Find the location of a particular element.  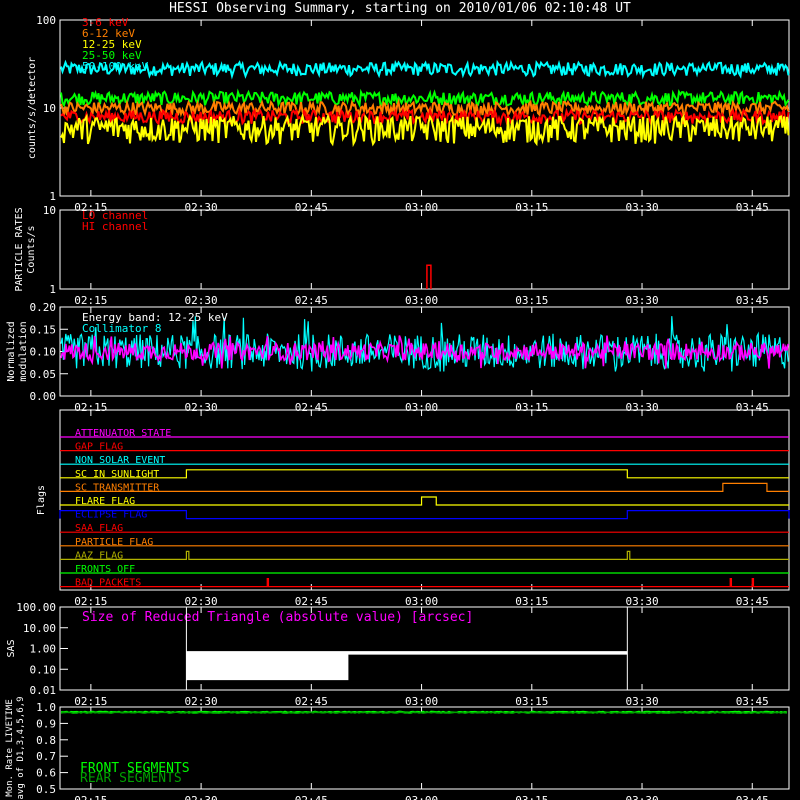

livetime-xtick-label: 02:30 is located at coordinates (201, 797).